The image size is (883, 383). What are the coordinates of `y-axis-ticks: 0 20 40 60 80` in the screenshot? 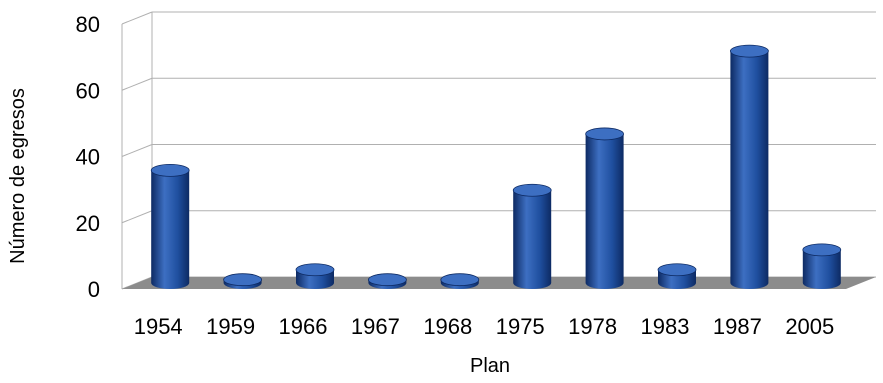 It's located at (88, 157).